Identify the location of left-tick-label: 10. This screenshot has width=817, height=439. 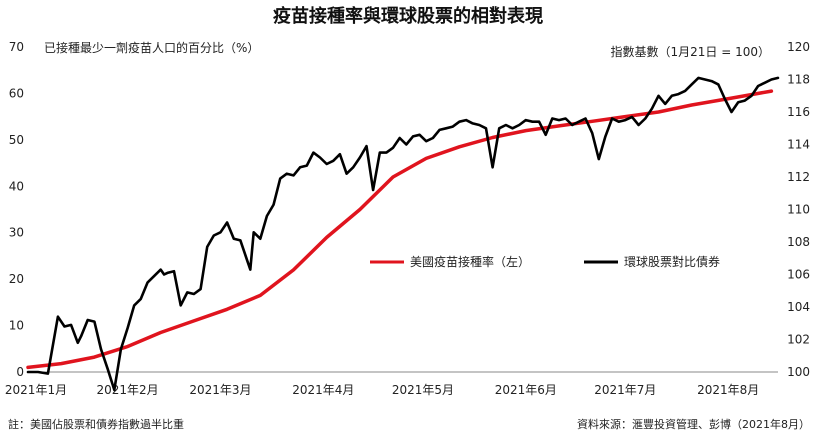
(16, 326).